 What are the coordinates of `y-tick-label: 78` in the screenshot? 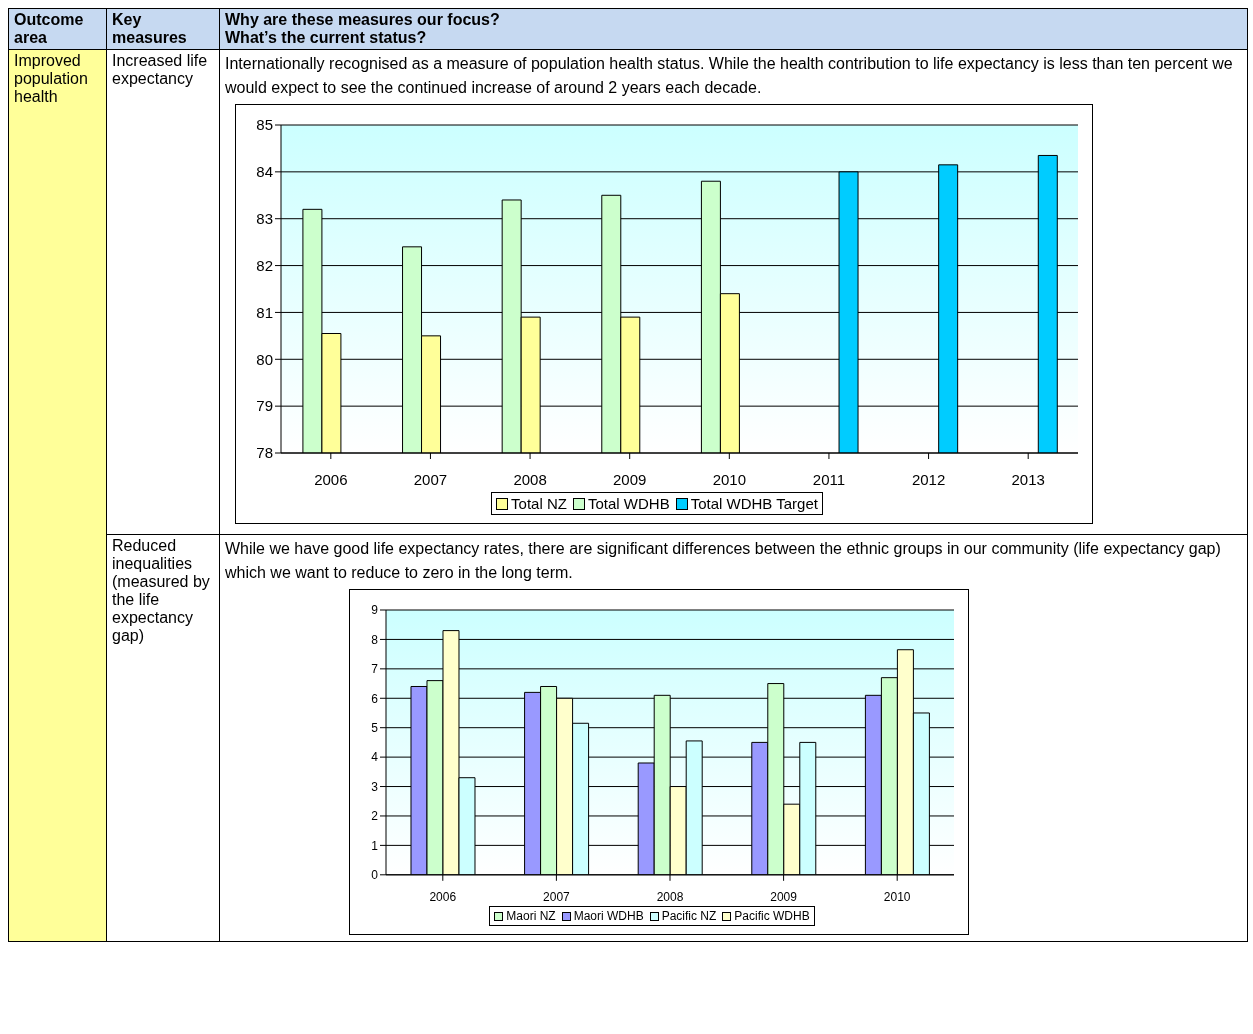 It's located at (264, 453).